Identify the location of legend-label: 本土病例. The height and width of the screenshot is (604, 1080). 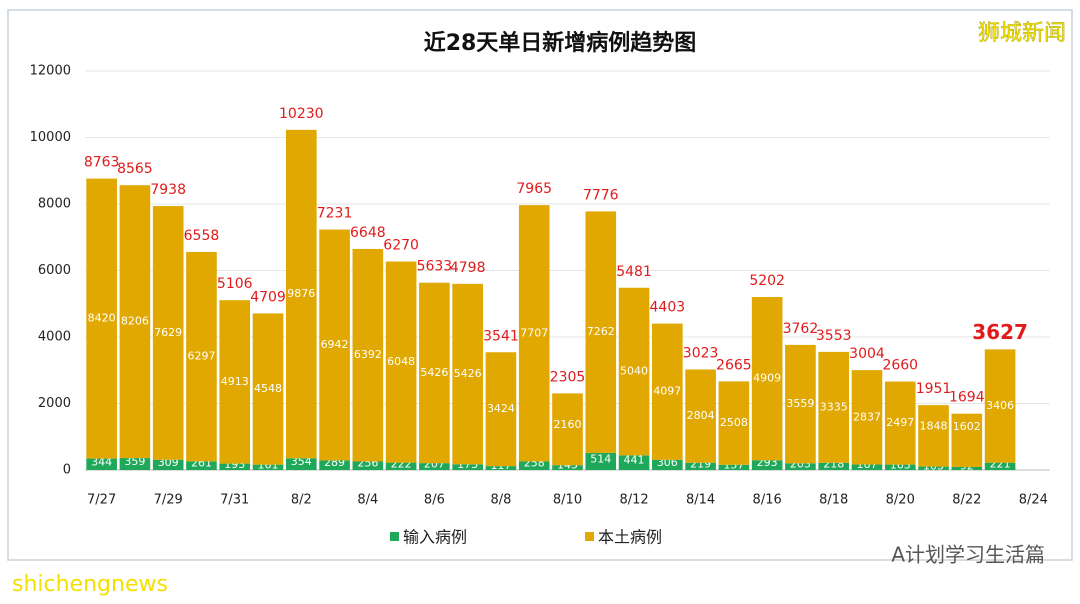
(630, 537).